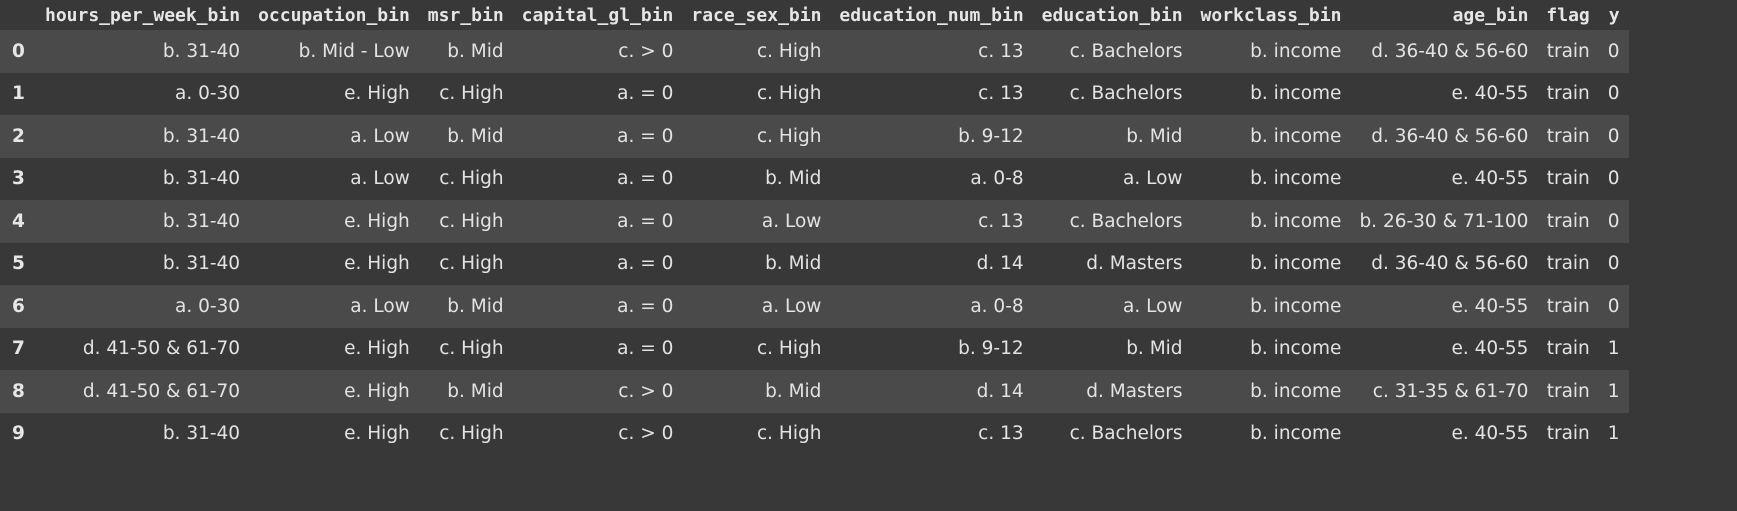  I want to click on row-index: 5, so click(18, 263).